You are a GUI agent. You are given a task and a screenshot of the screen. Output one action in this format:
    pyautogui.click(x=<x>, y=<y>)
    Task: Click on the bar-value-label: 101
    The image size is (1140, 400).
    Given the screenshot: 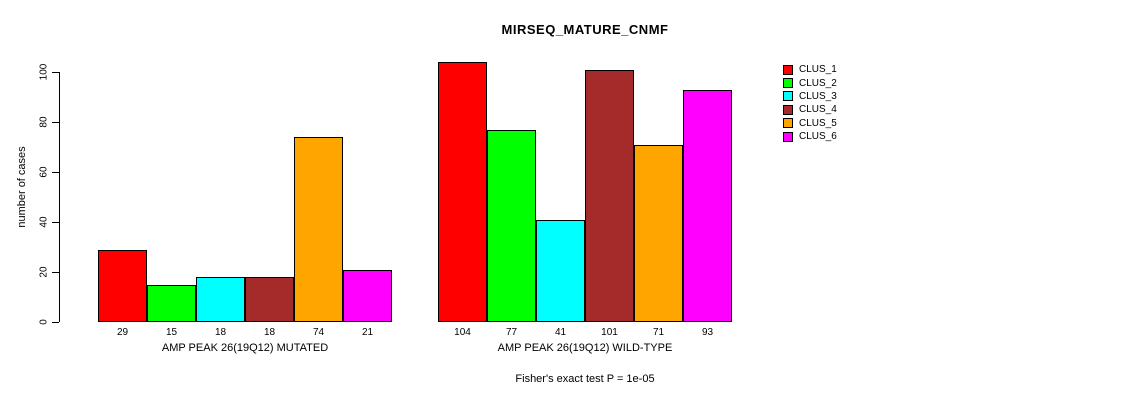 What is the action you would take?
    pyautogui.click(x=609, y=332)
    